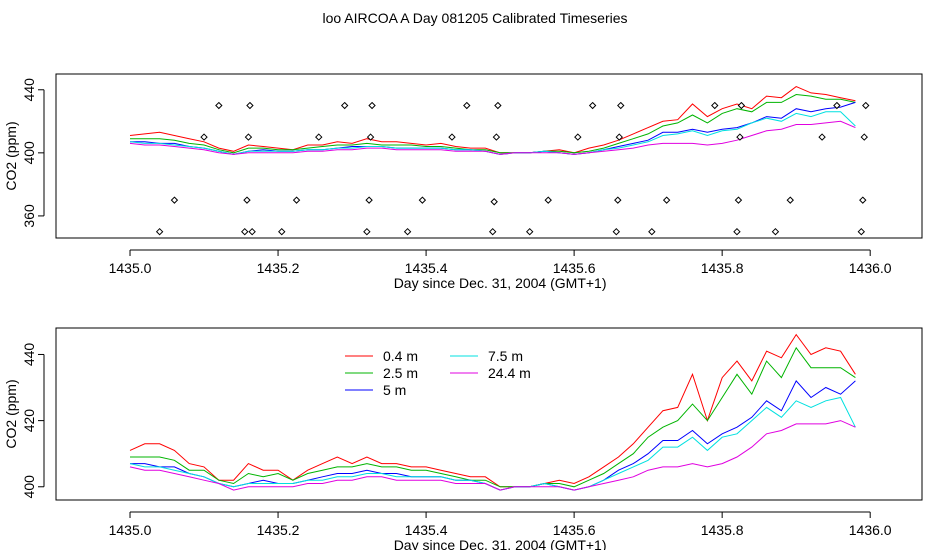 This screenshot has height=550, width=950. What do you see at coordinates (400, 356) in the screenshot?
I see `legend-label: 0.4 m` at bounding box center [400, 356].